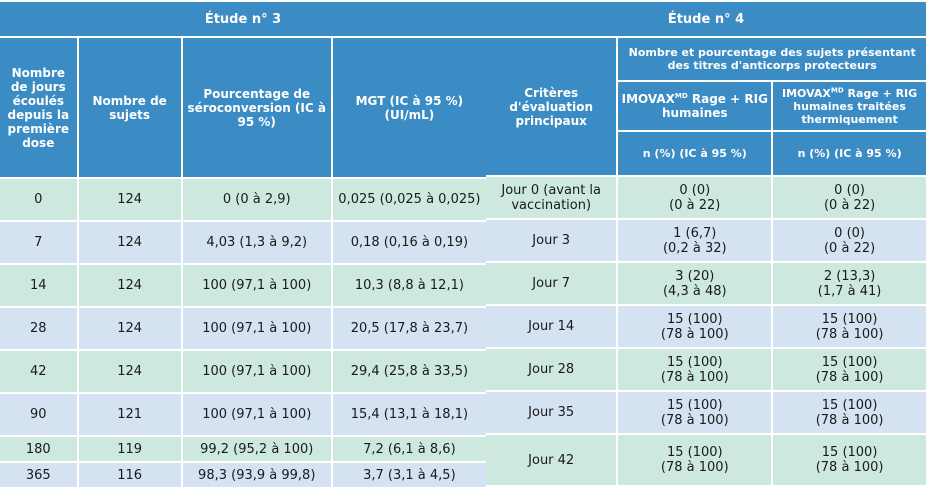 This screenshot has height=489, width=926. Describe the element at coordinates (38, 414) in the screenshot. I see `cell-days: 90` at that location.